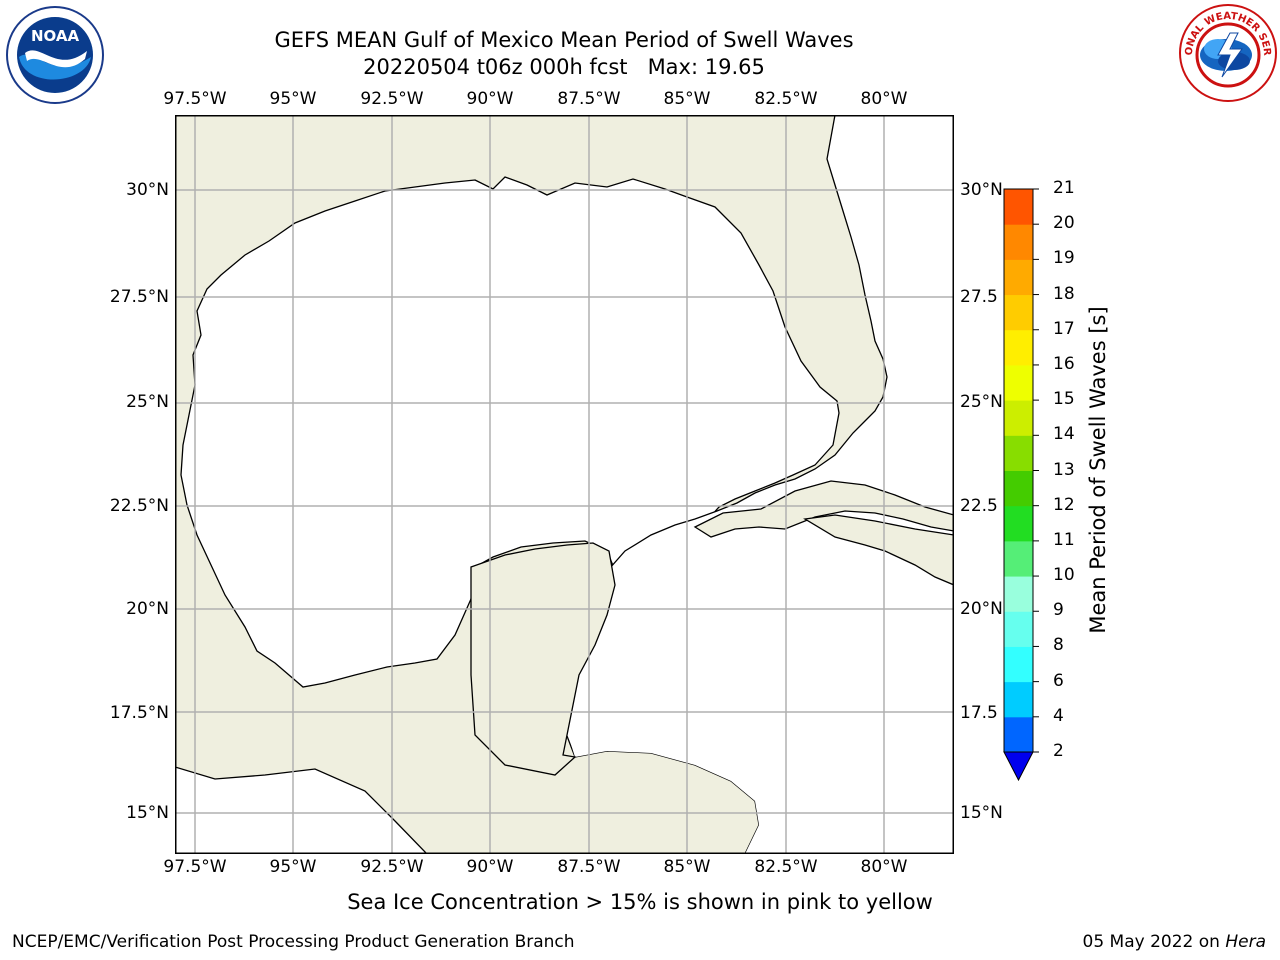 Image resolution: width=1280 pixels, height=960 pixels. Describe the element at coordinates (55, 55) in the screenshot. I see `noaa-logo-icon: NOAA` at that location.